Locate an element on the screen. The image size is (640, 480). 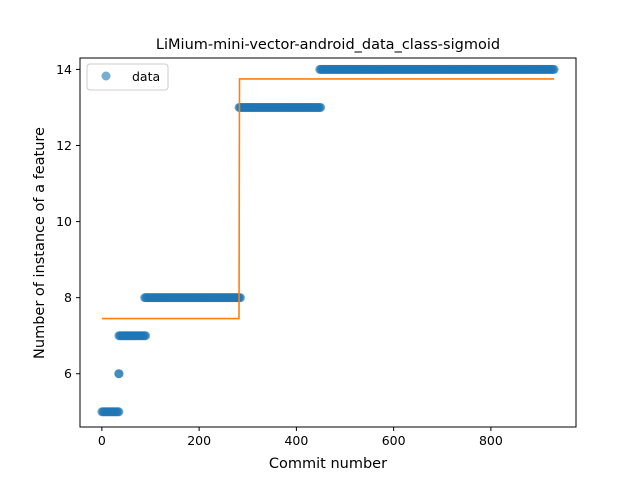
legend-marker-data is located at coordinates (106, 76).